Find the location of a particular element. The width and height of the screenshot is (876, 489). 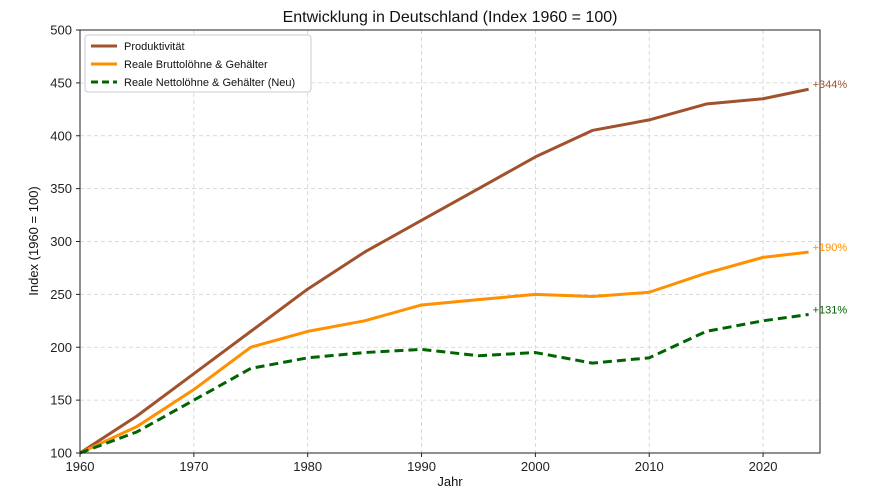

y-tick-label: 350 is located at coordinates (61, 188).